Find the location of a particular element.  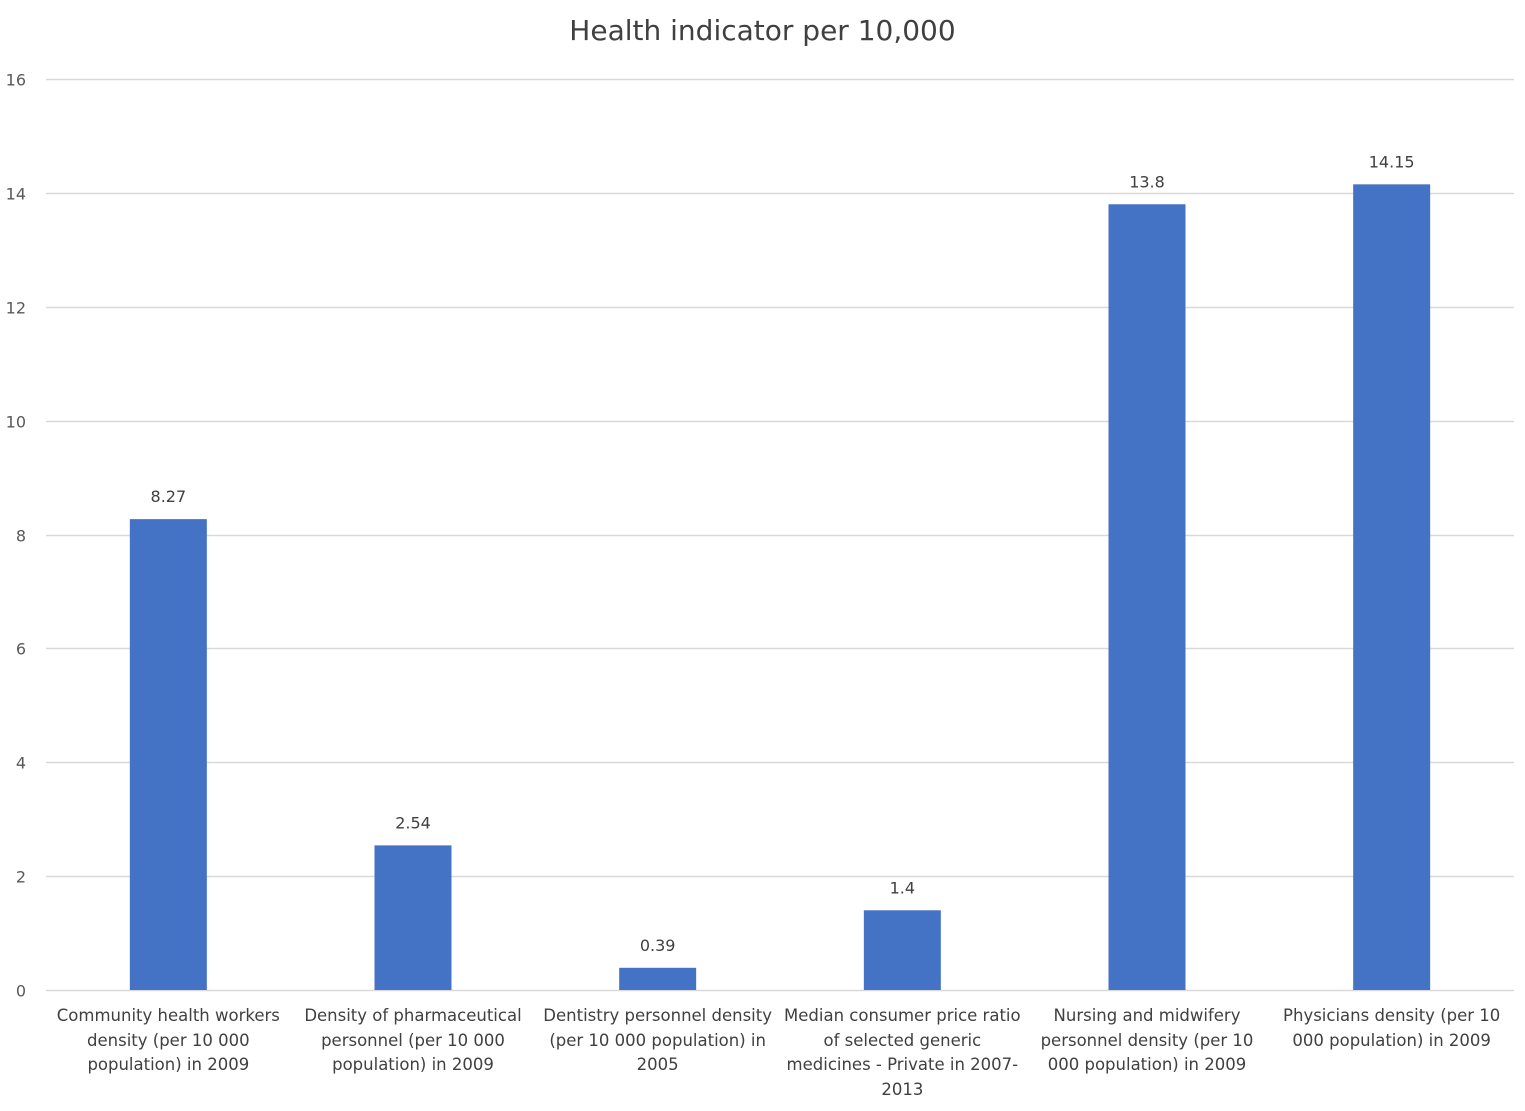

y-axis-ticks: 0 2 4 6 8 10 12 14 16 is located at coordinates (16, 536).